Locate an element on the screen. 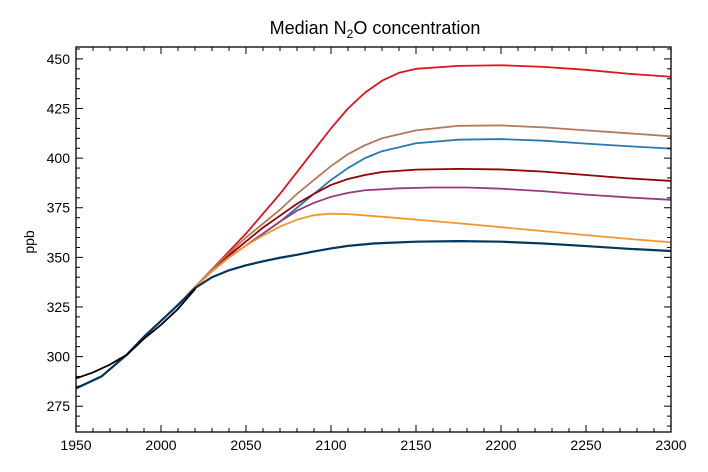 Image resolution: width=708 pixels, height=472 pixels. x-tick-label: 2200 is located at coordinates (500, 445).